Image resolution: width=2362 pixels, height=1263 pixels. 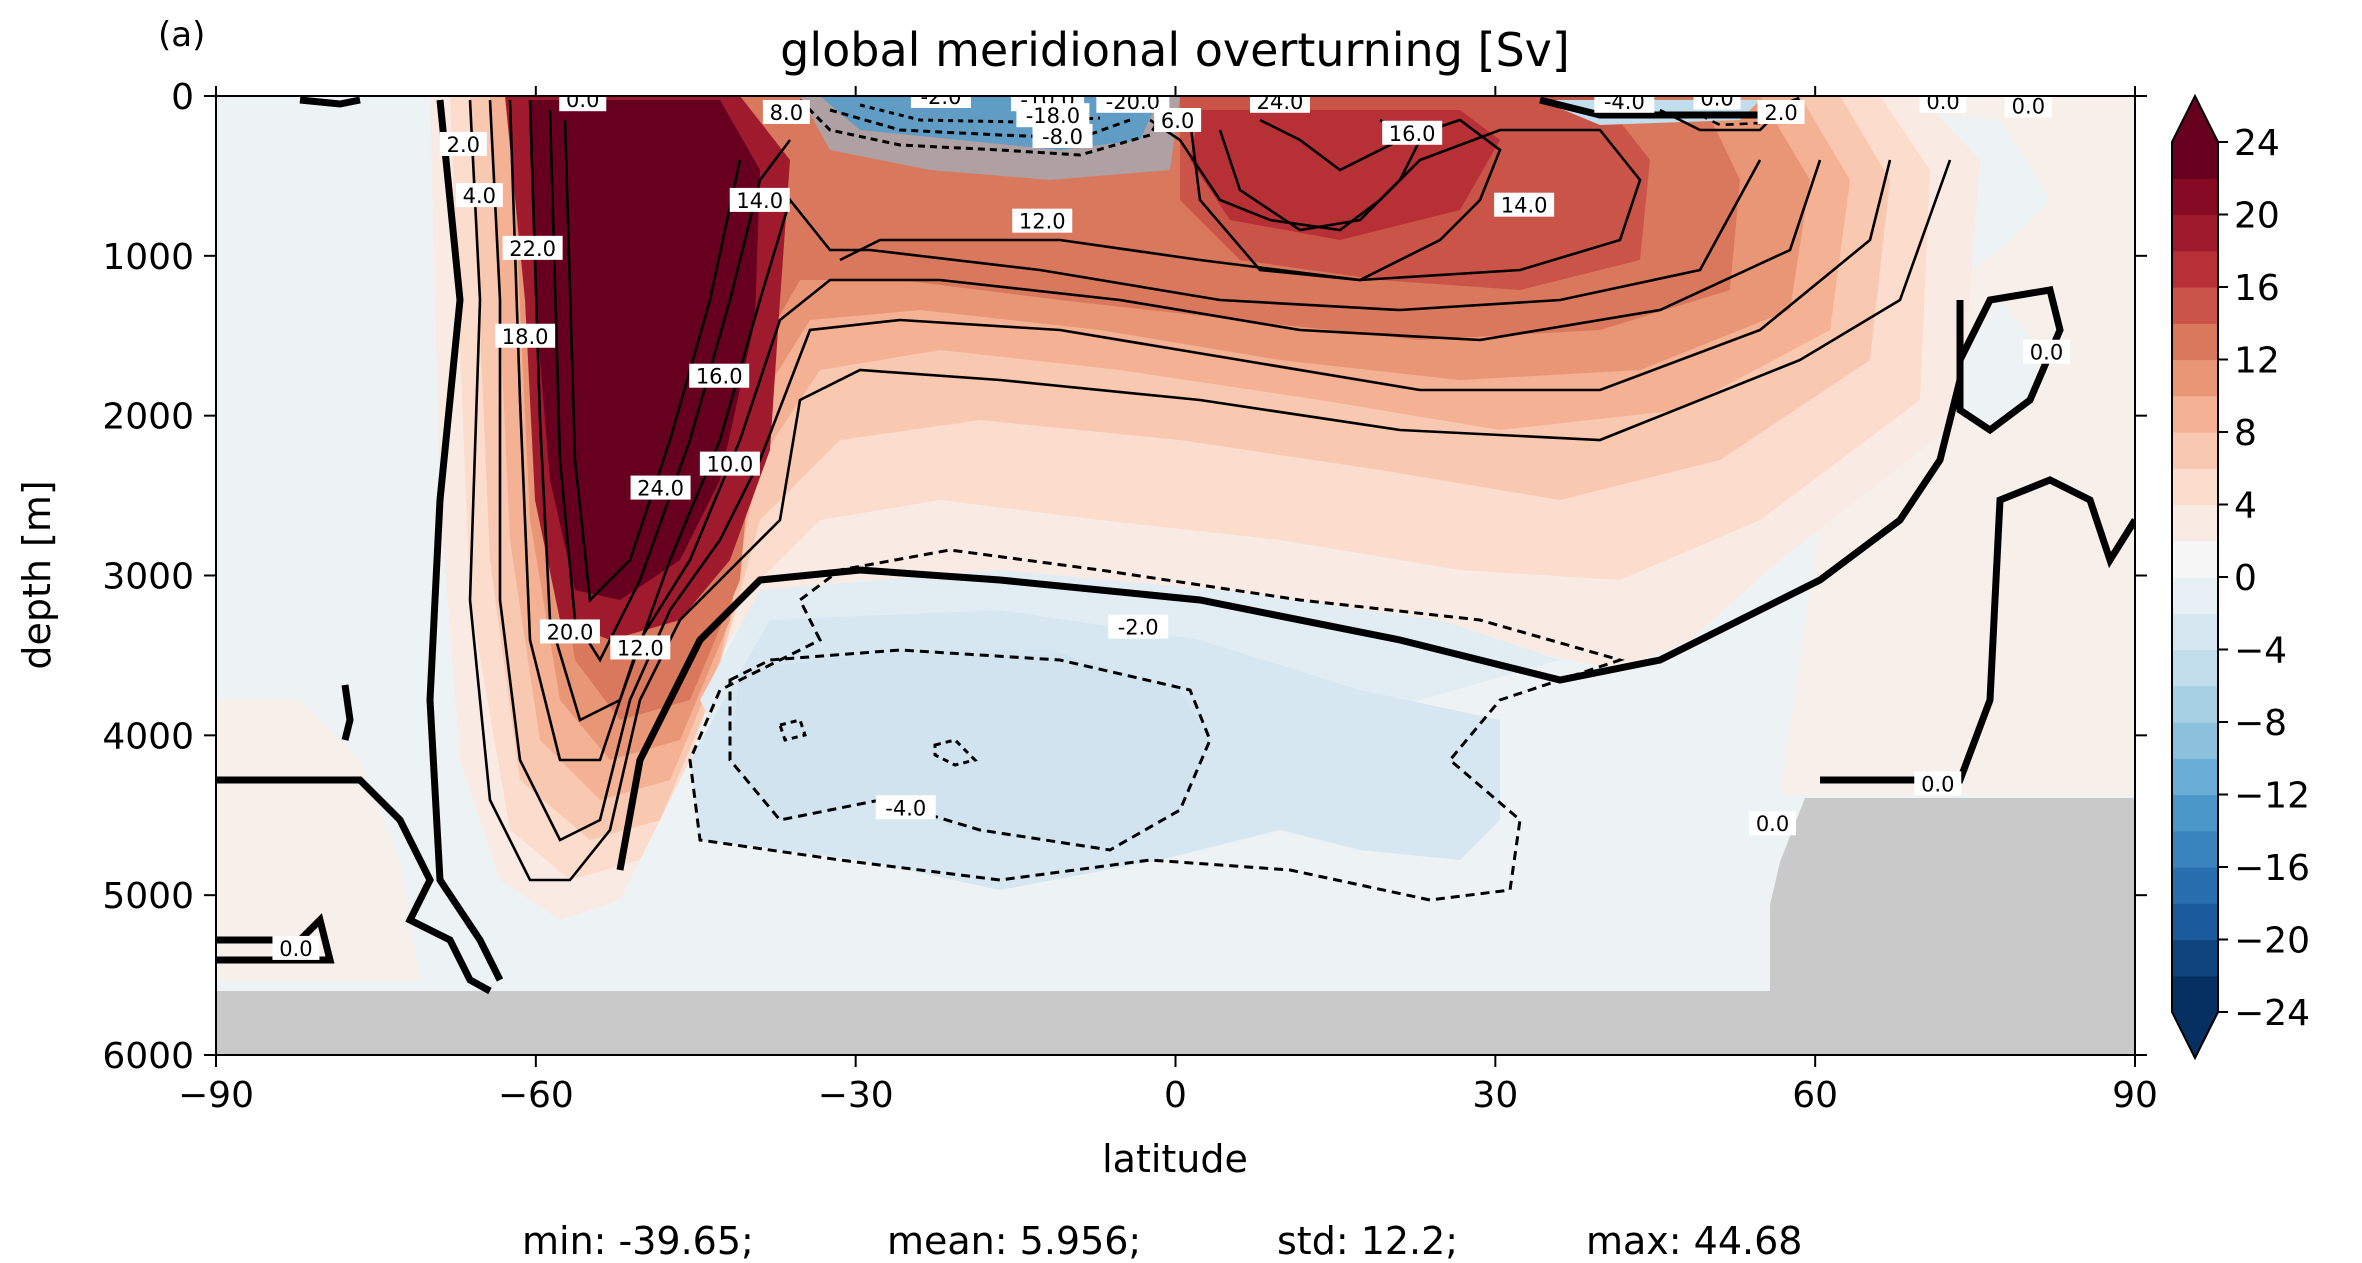 I want to click on colorbar: 24 20 16 12 8 4 0 −4 −8 −12 −16 −20 −24, so click(x=2240, y=577).